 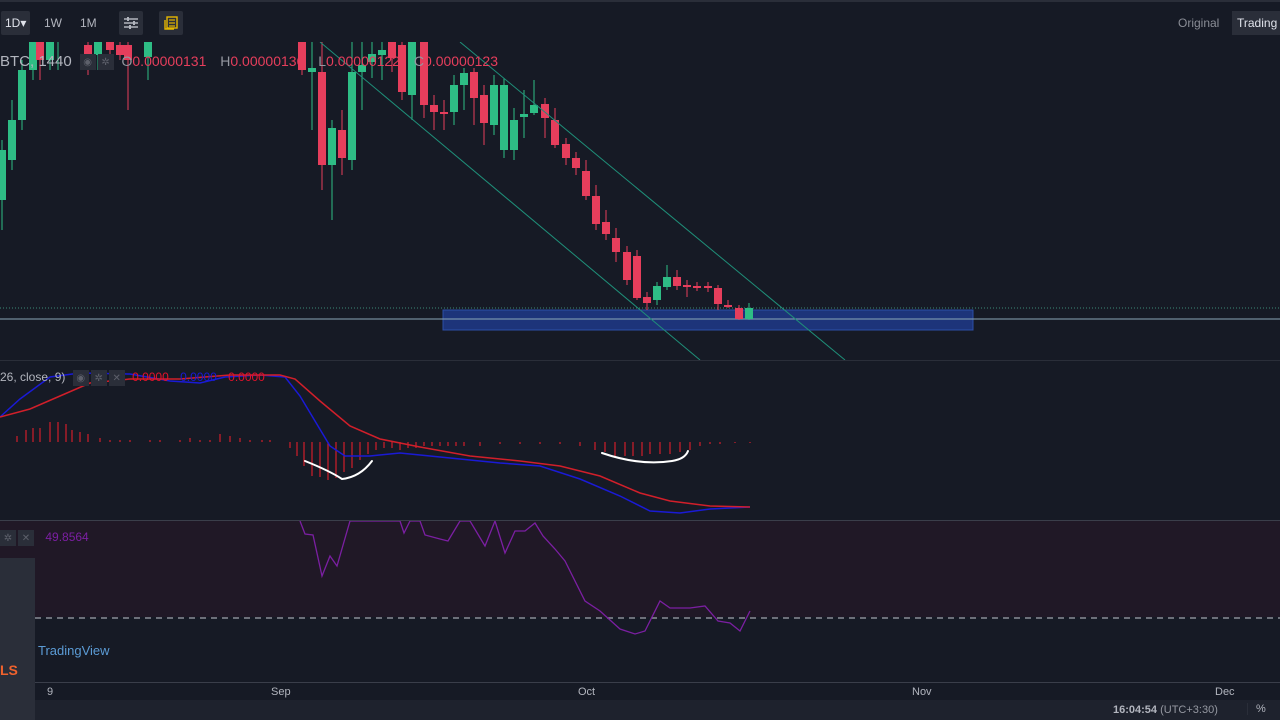 I want to click on percent-scale-button: %, so click(x=1256, y=709).